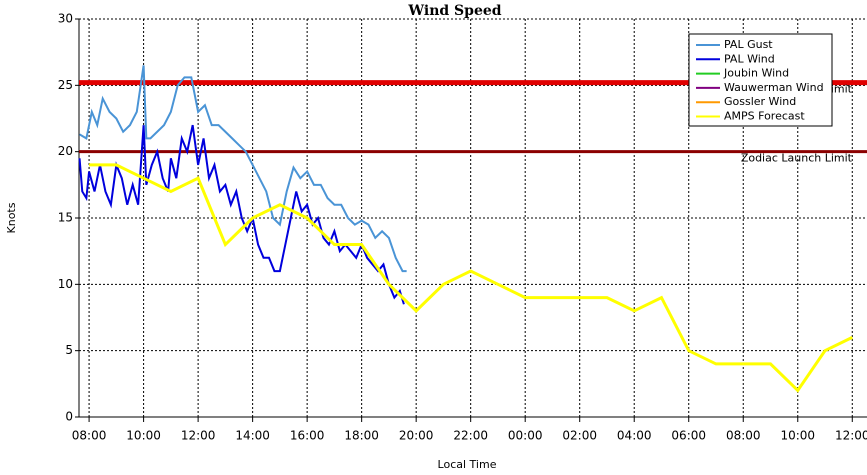 This screenshot has height=475, width=867. I want to click on legend-label: Gossler Wind, so click(760, 101).